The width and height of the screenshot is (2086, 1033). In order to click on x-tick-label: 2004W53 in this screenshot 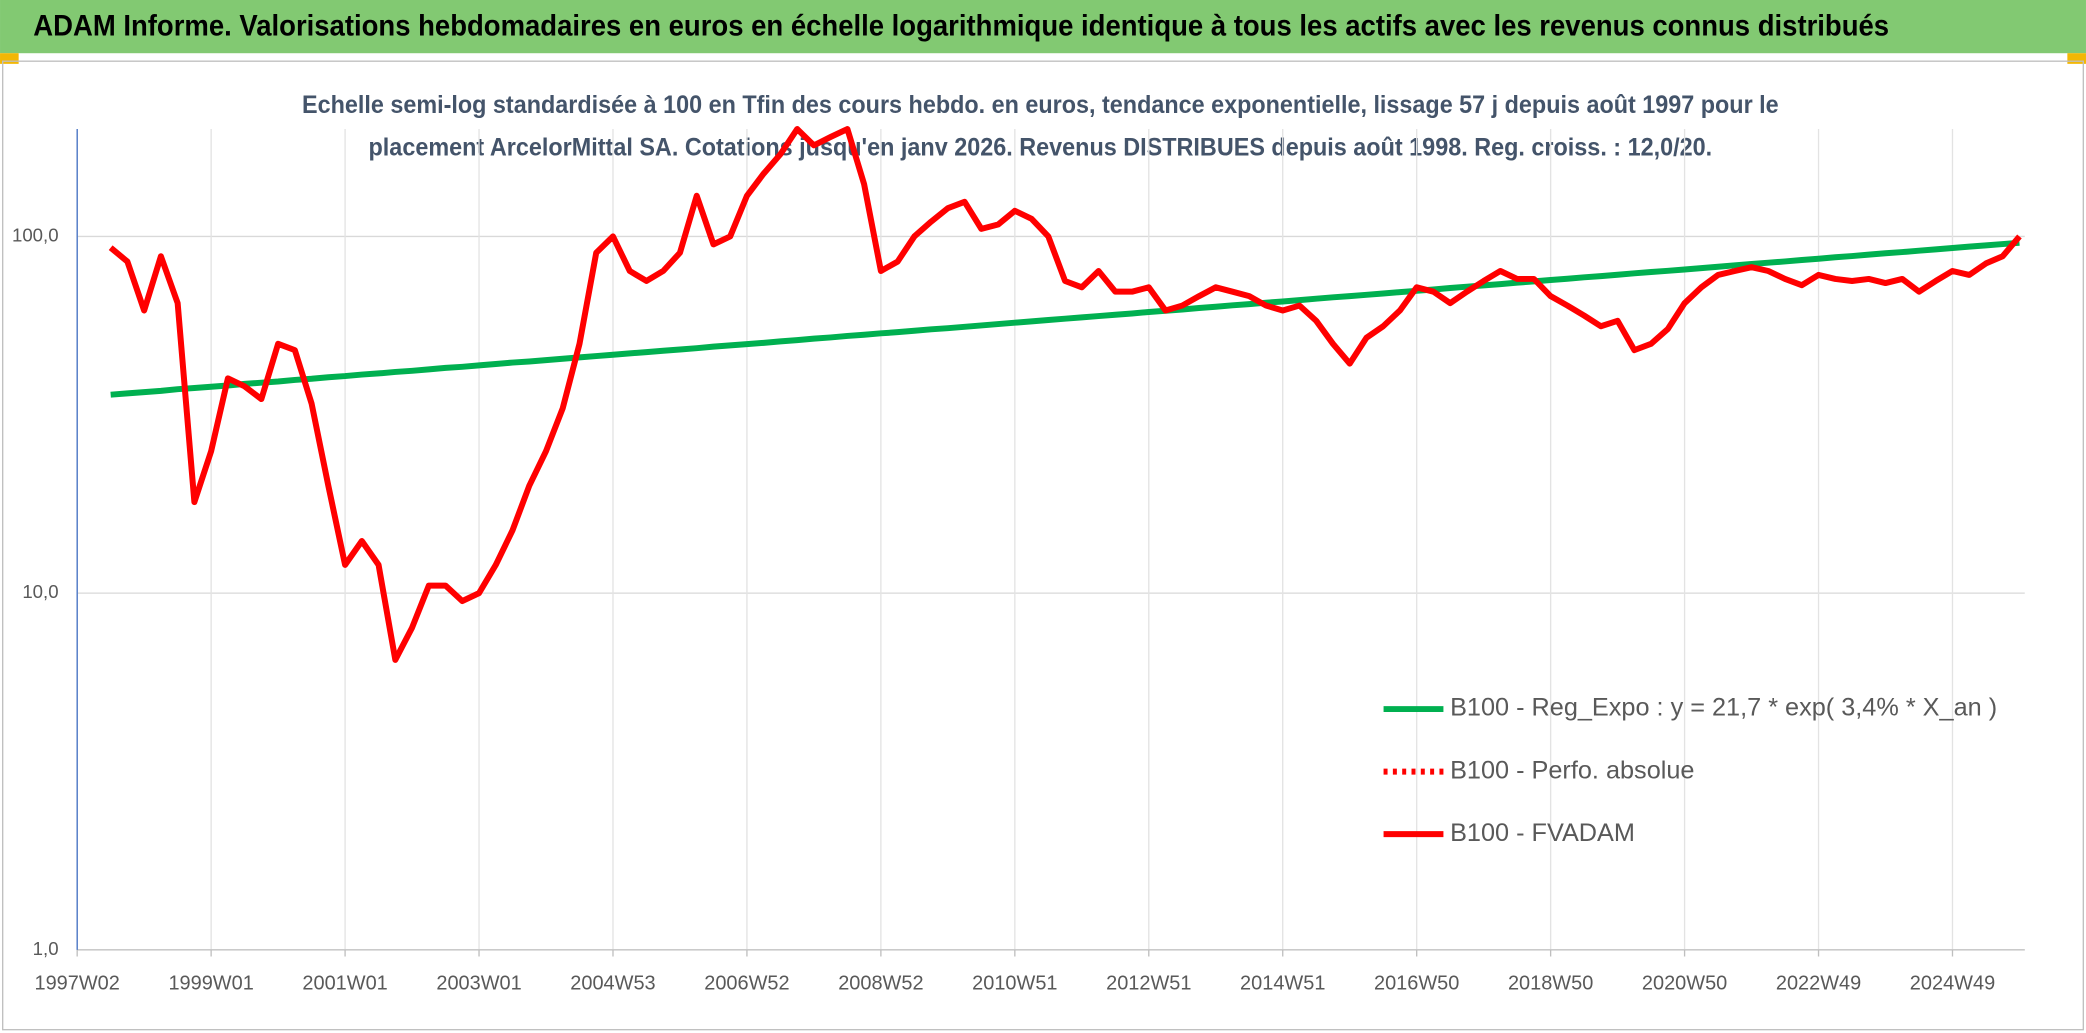, I will do `click(612, 984)`.